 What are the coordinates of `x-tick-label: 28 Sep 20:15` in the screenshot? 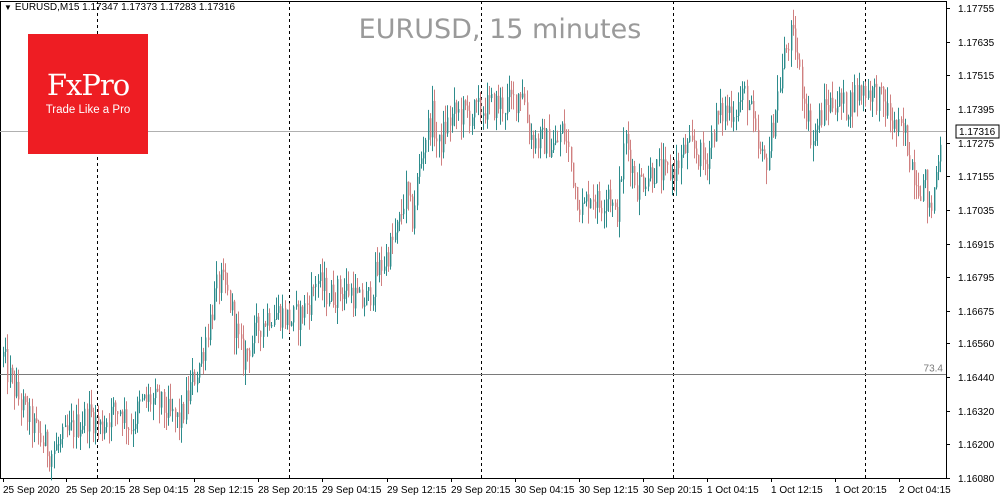 It's located at (288, 490).